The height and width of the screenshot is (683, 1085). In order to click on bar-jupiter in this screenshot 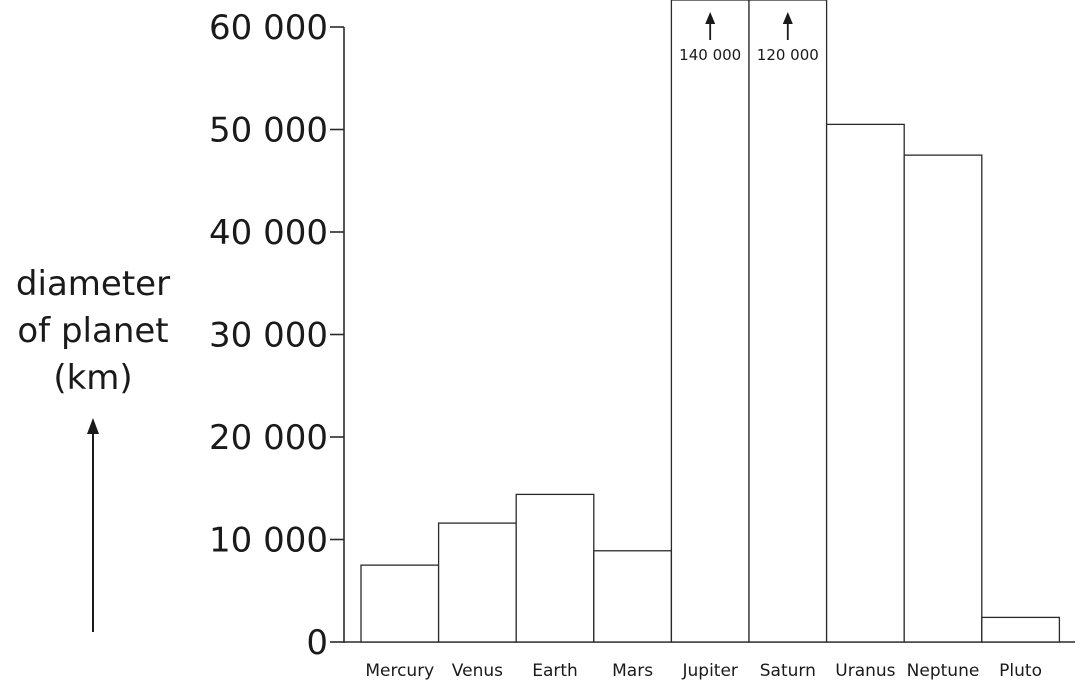, I will do `click(710, 321)`.